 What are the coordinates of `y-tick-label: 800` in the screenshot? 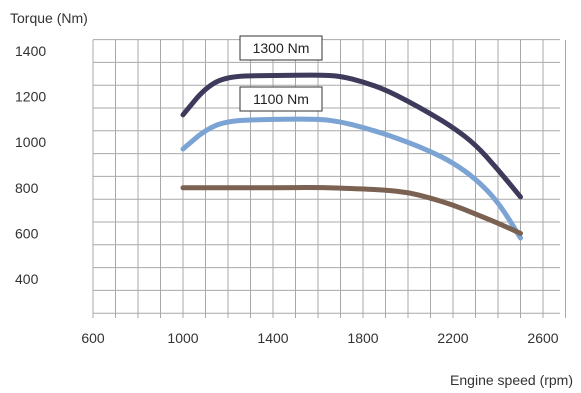 It's located at (27, 188).